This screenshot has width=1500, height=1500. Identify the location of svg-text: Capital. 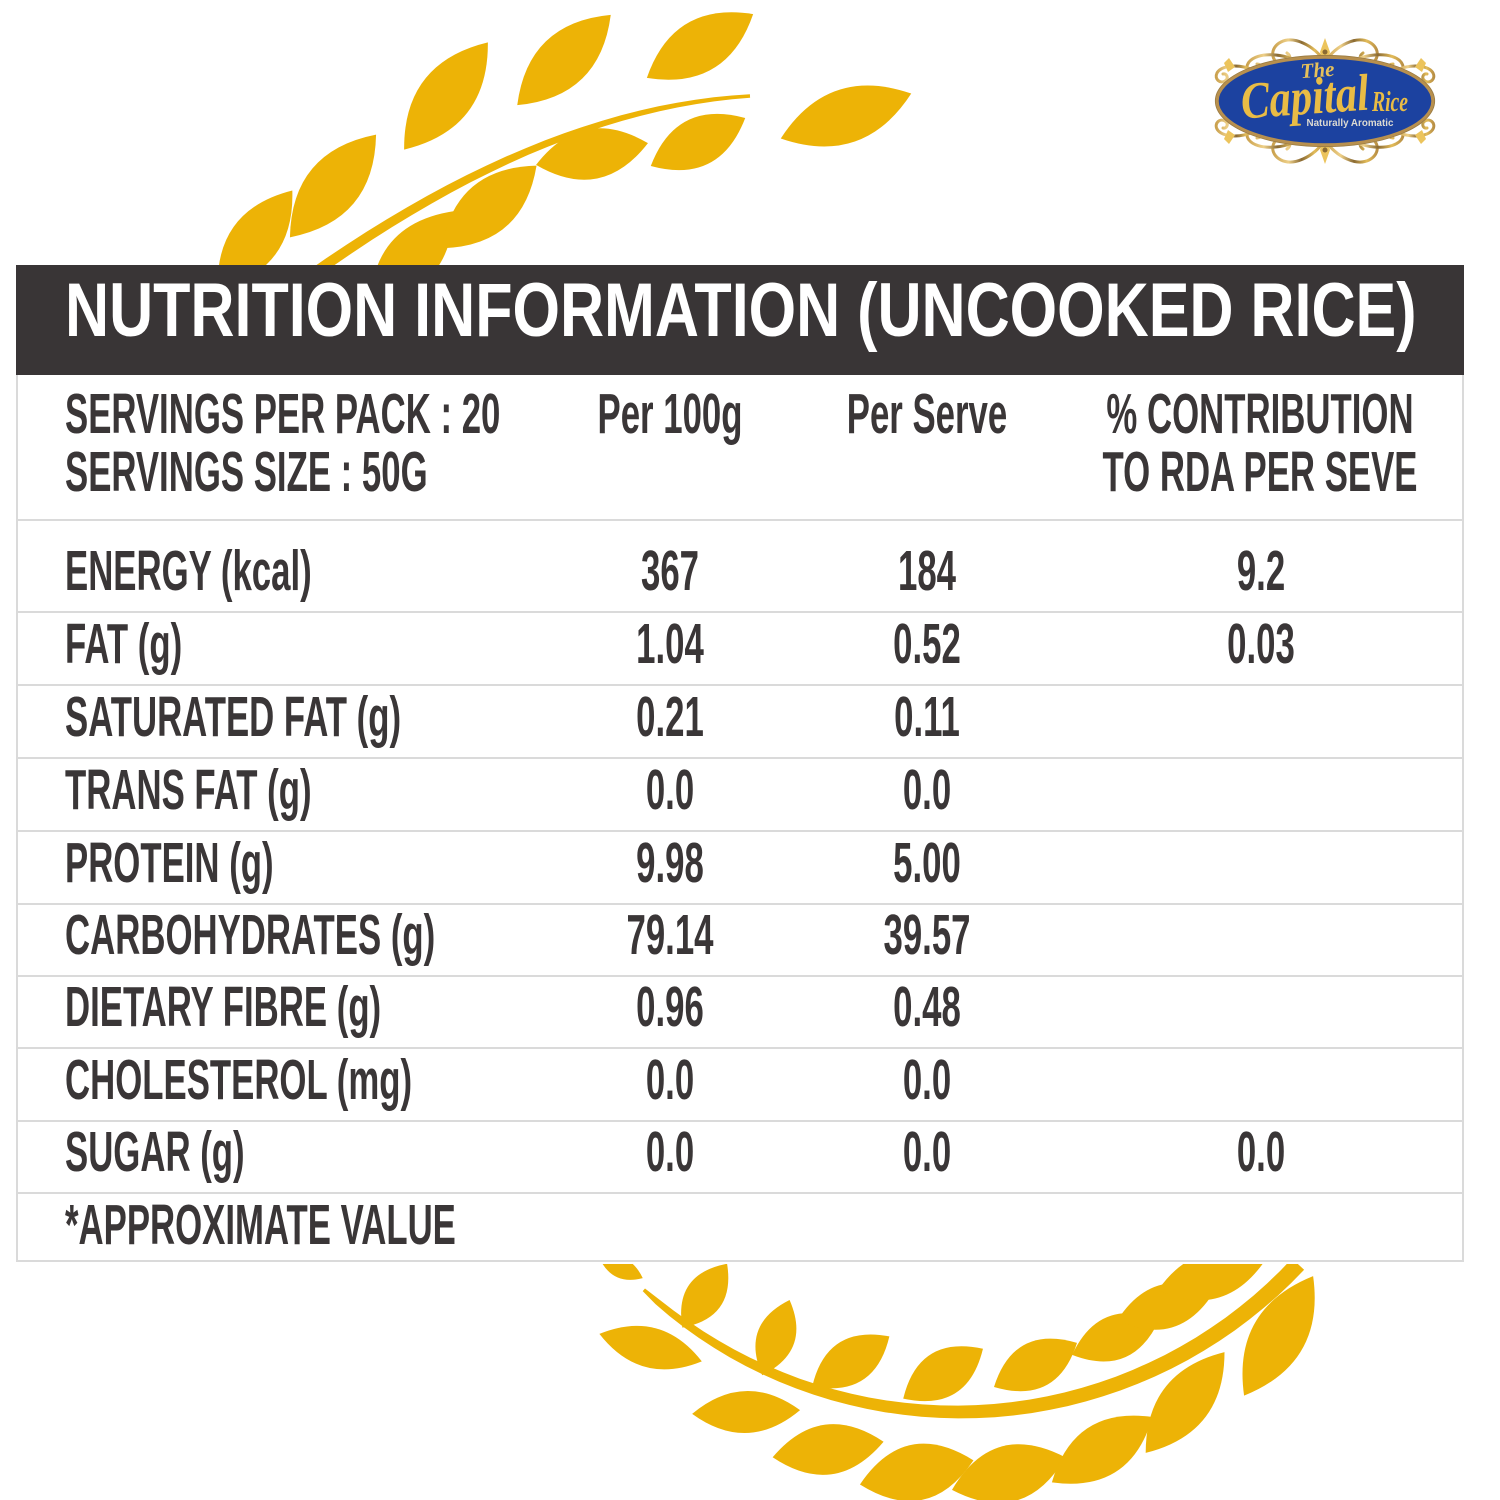
(1305, 98).